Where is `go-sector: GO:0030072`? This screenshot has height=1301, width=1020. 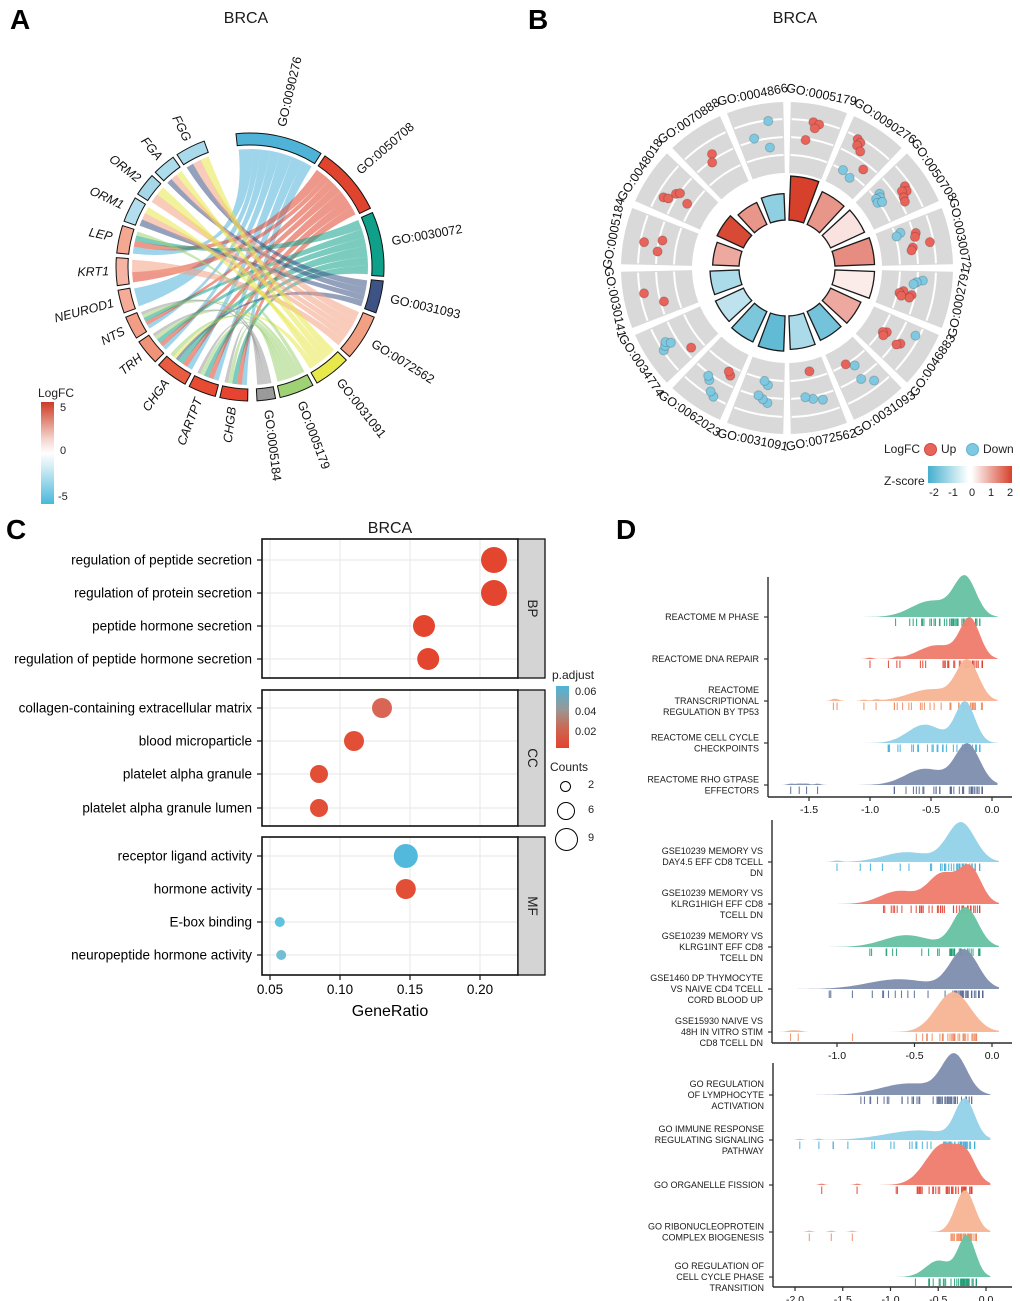
go-sector: GO:0030072 is located at coordinates (902, 233).